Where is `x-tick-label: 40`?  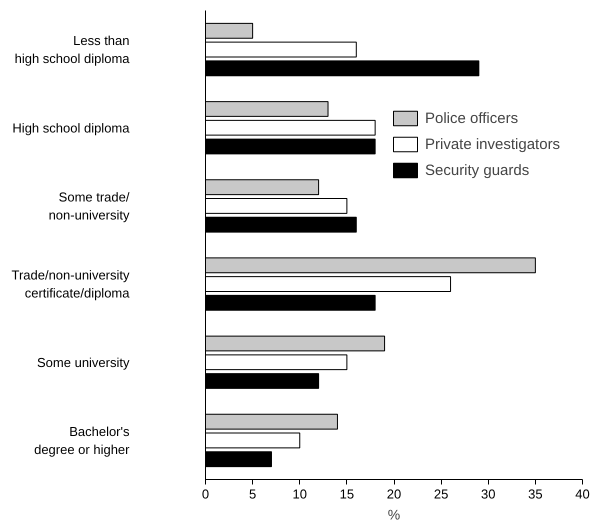 x-tick-label: 40 is located at coordinates (582, 494).